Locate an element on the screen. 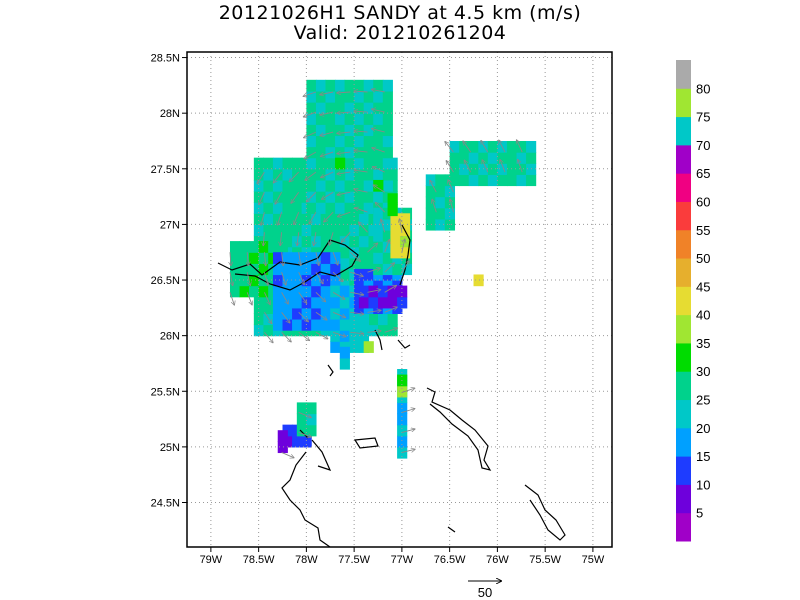 This screenshot has height=600, width=800. colorbar-label: 55 is located at coordinates (703, 230).